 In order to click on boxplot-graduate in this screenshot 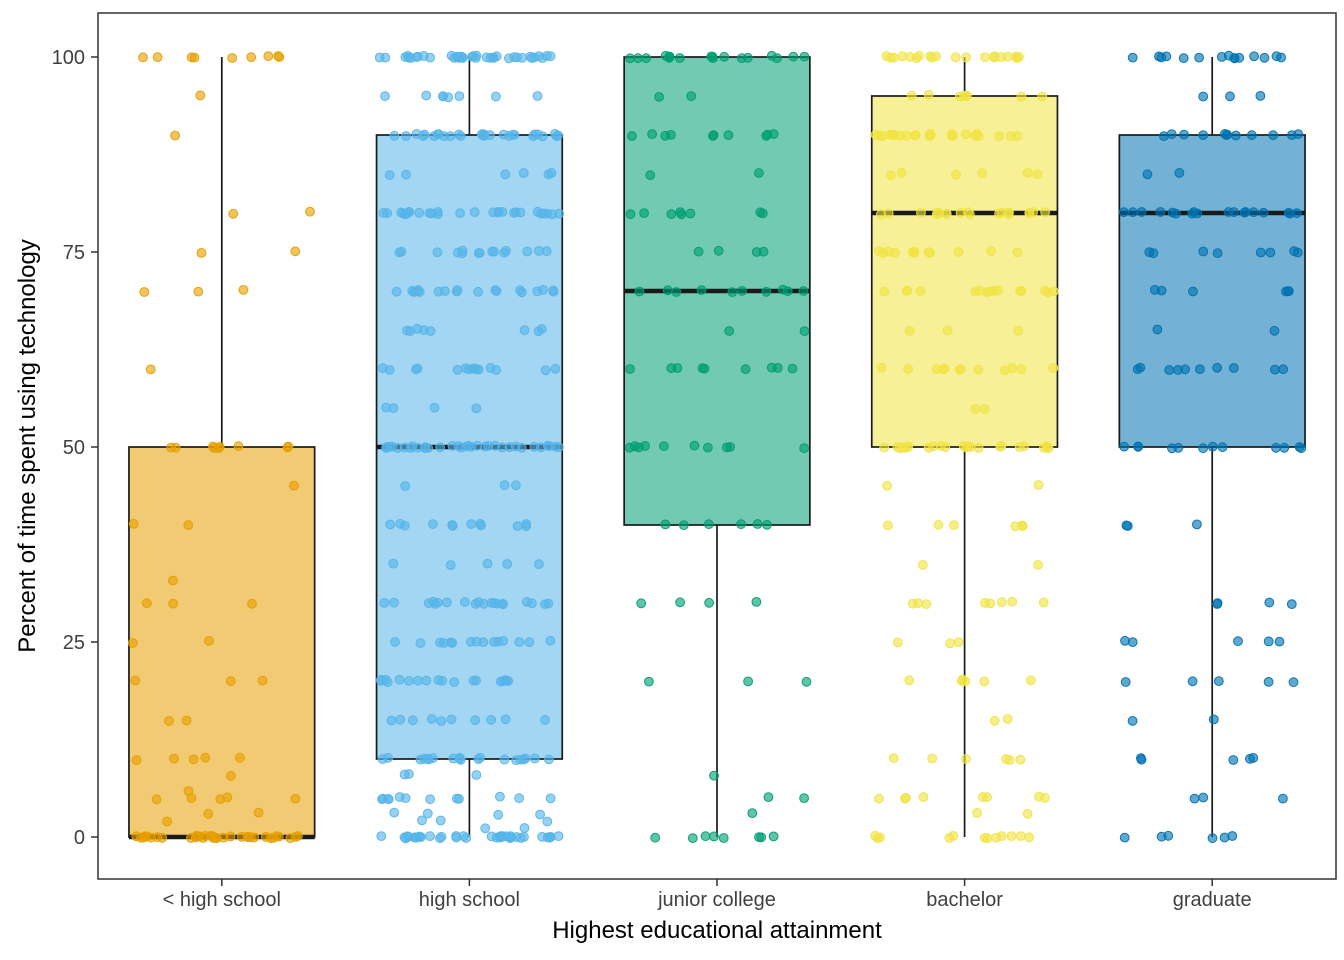, I will do `click(1212, 447)`.